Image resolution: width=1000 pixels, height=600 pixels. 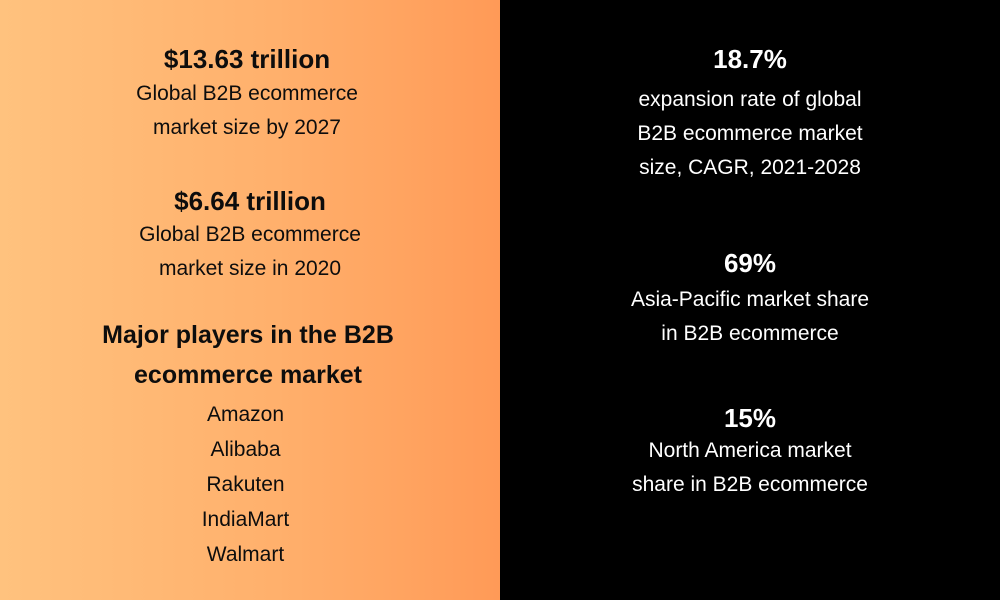 What do you see at coordinates (248, 335) in the screenshot?
I see `major-players-heading-line1: Major players in the B2B` at bounding box center [248, 335].